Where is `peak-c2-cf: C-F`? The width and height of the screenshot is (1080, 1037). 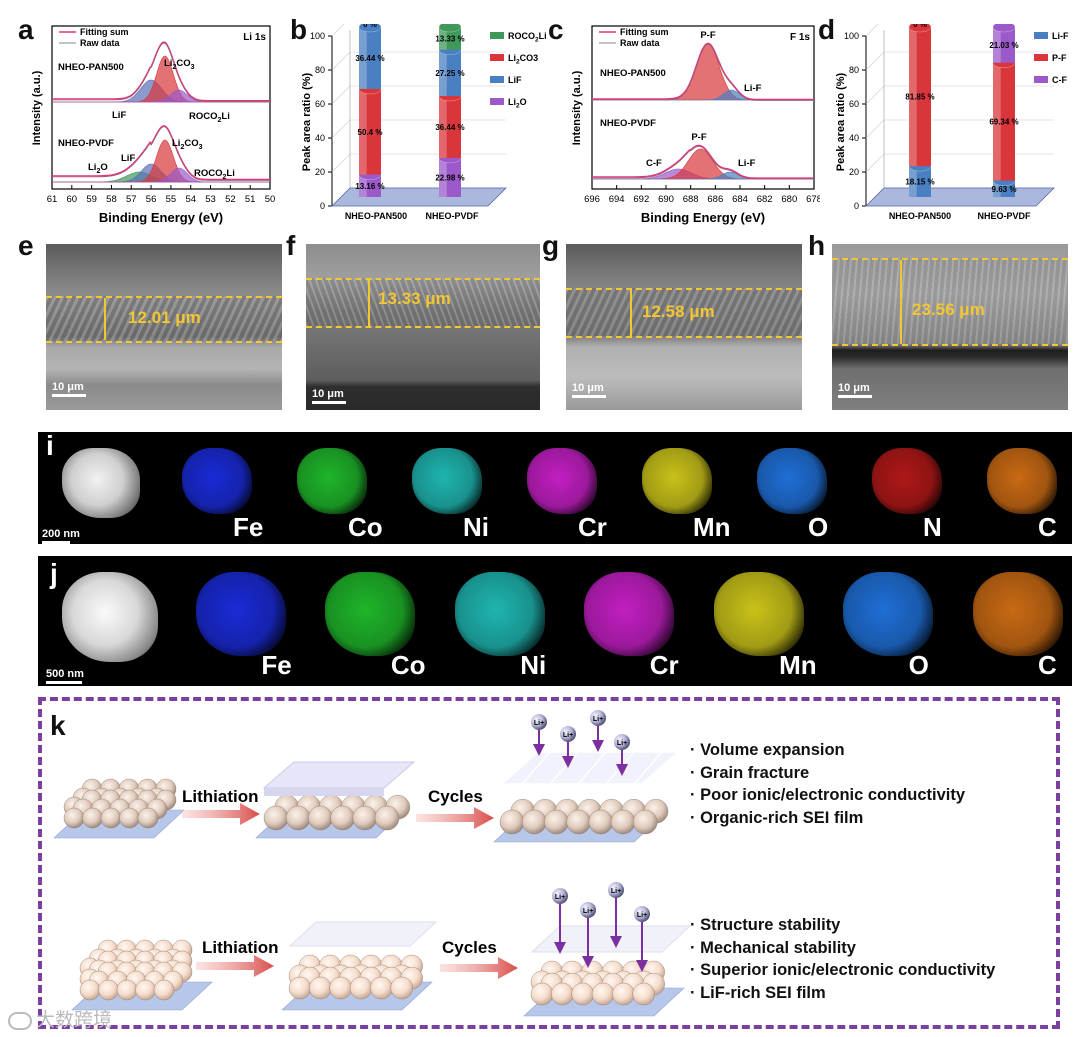
peak-c2-cf: C-F is located at coordinates (654, 163).